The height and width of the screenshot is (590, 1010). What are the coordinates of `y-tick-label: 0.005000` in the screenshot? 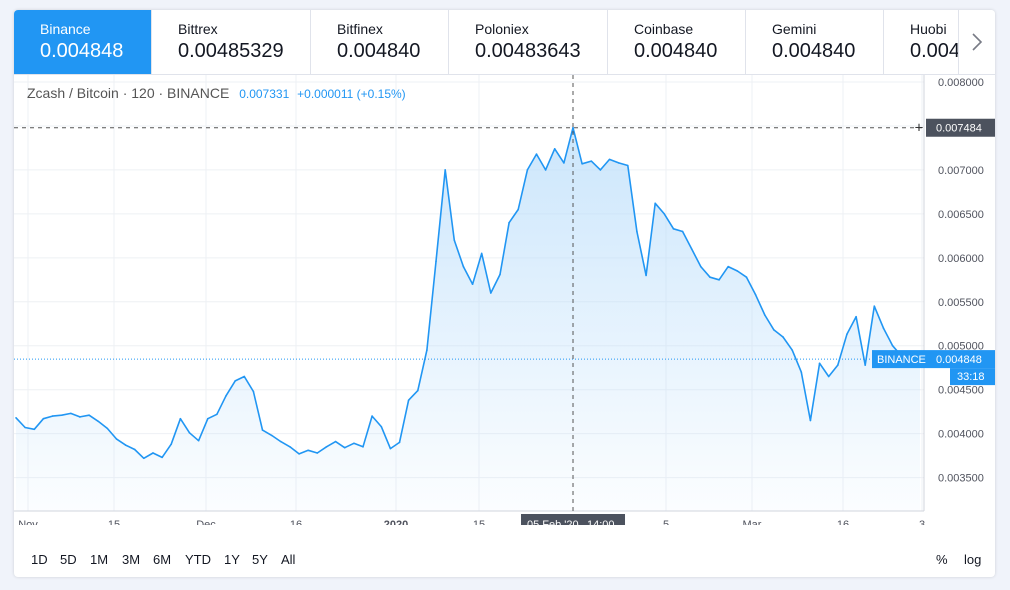 It's located at (961, 347).